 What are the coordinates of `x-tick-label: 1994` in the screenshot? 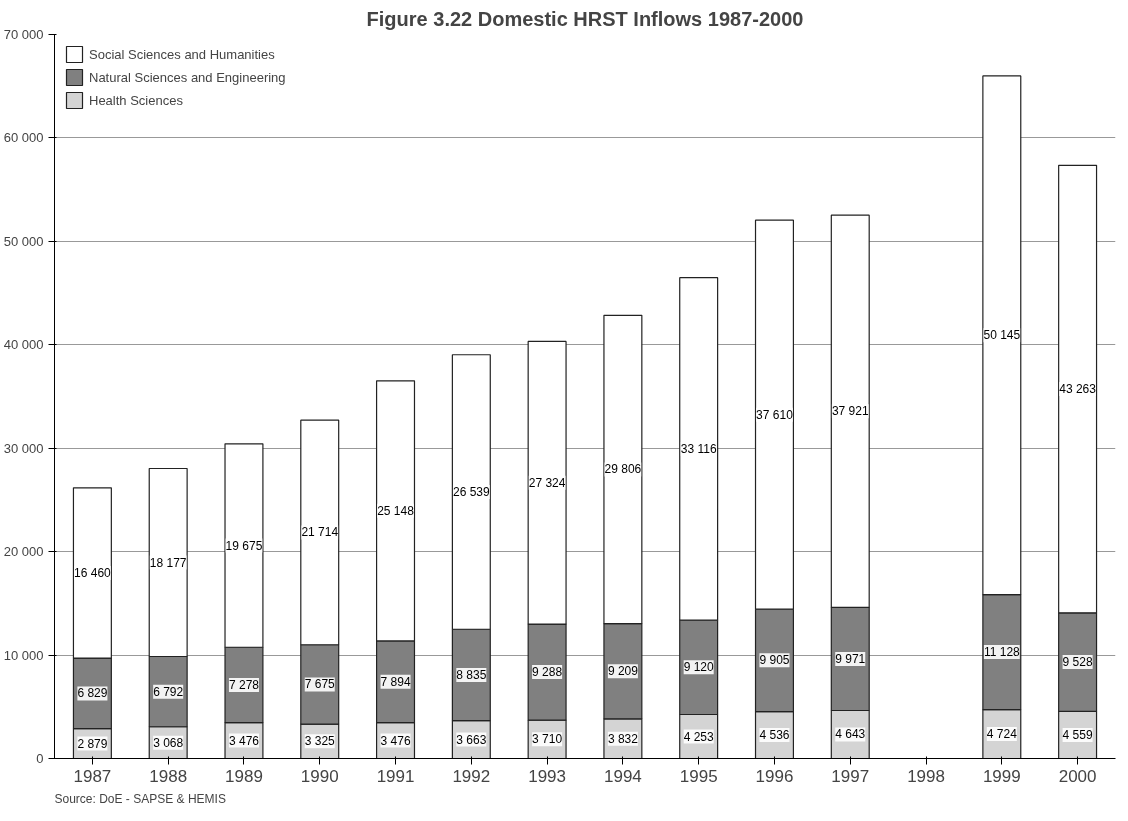 It's located at (622, 776).